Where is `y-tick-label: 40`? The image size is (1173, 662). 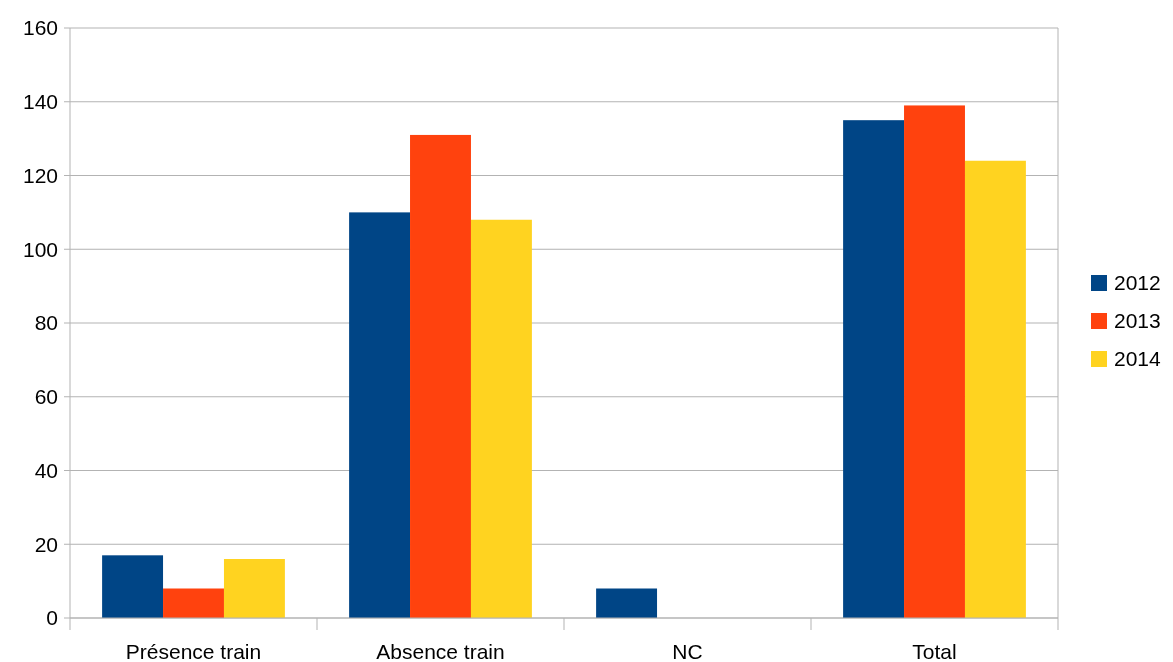 y-tick-label: 40 is located at coordinates (46, 470).